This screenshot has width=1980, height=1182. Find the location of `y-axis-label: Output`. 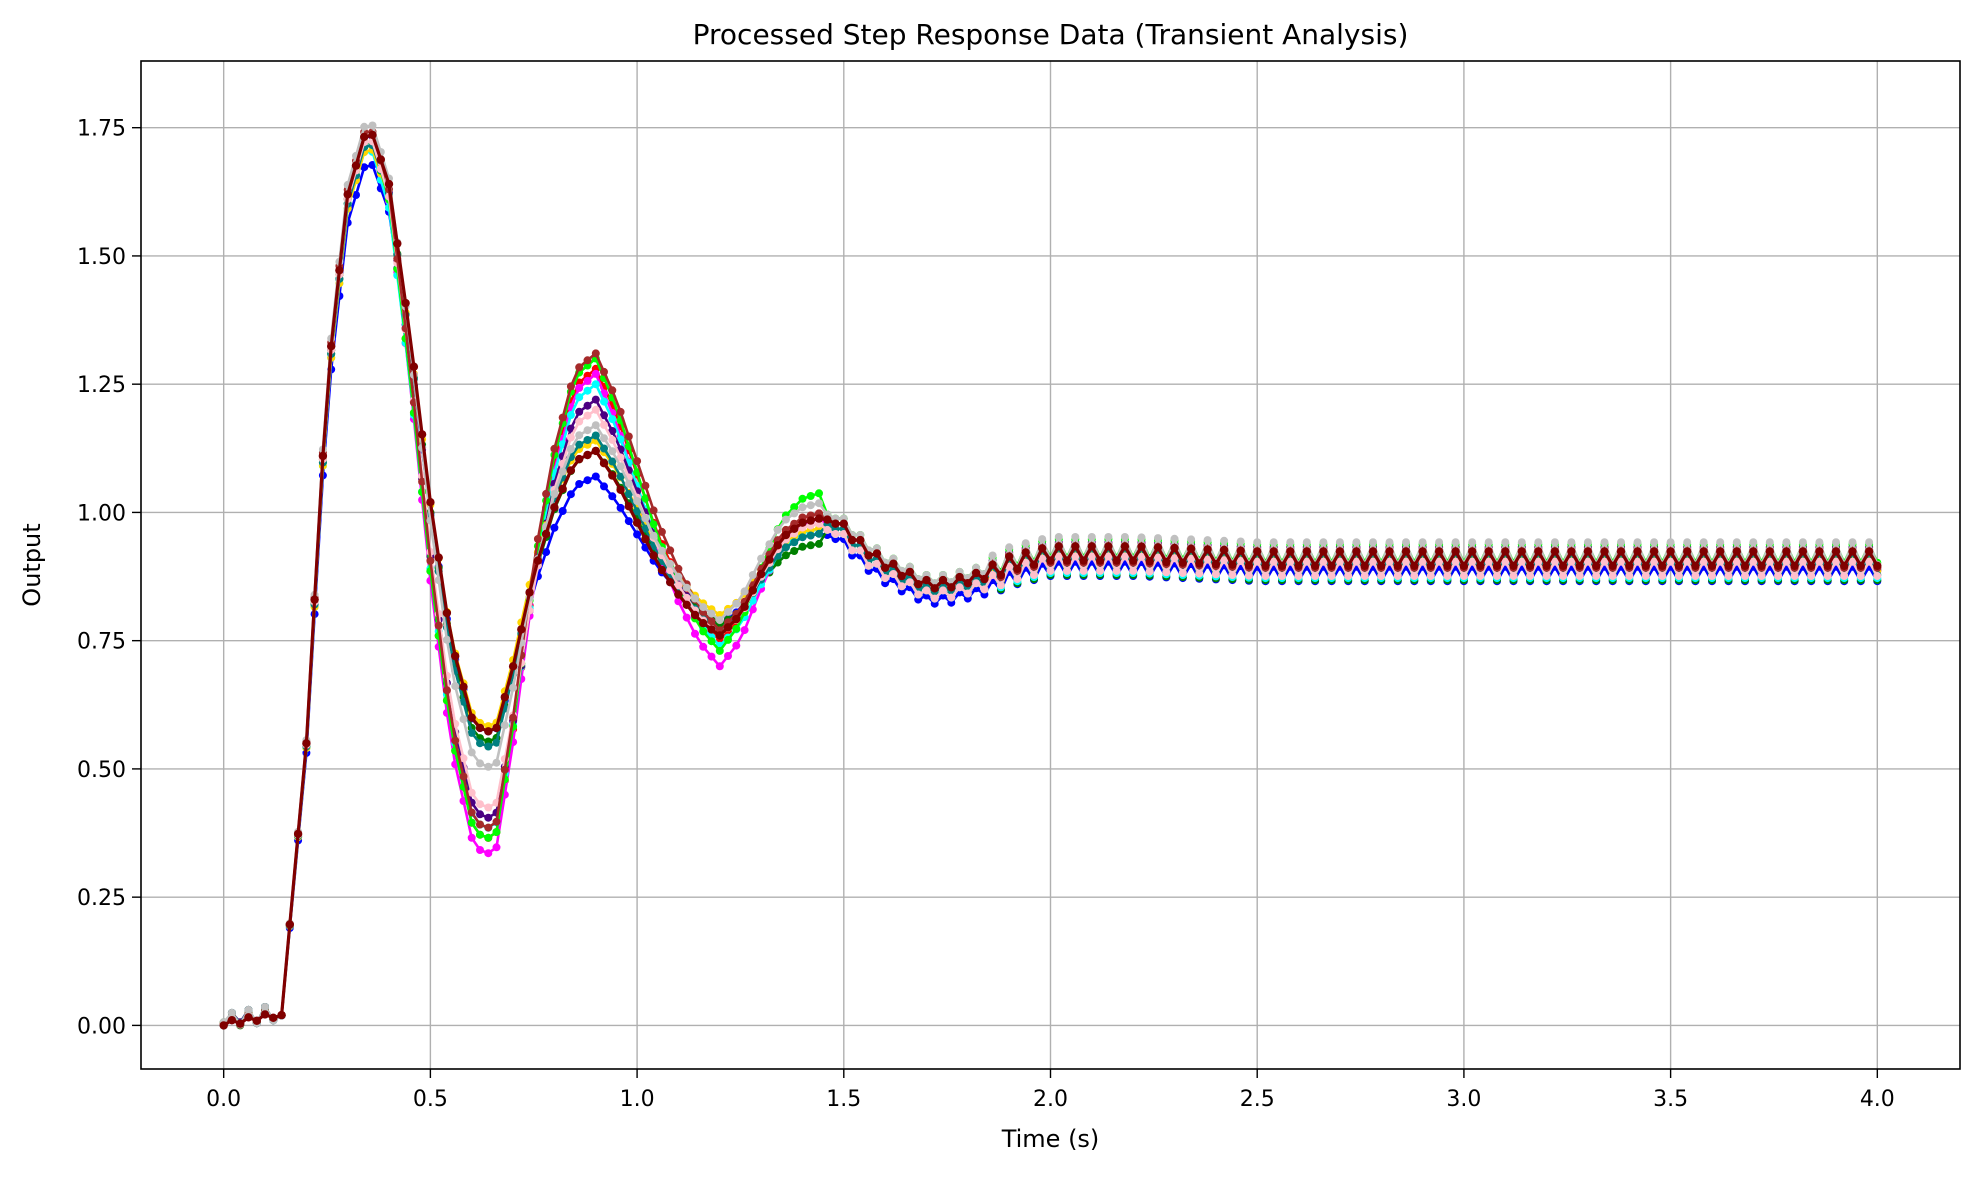

y-axis-label: Output is located at coordinates (32, 564).